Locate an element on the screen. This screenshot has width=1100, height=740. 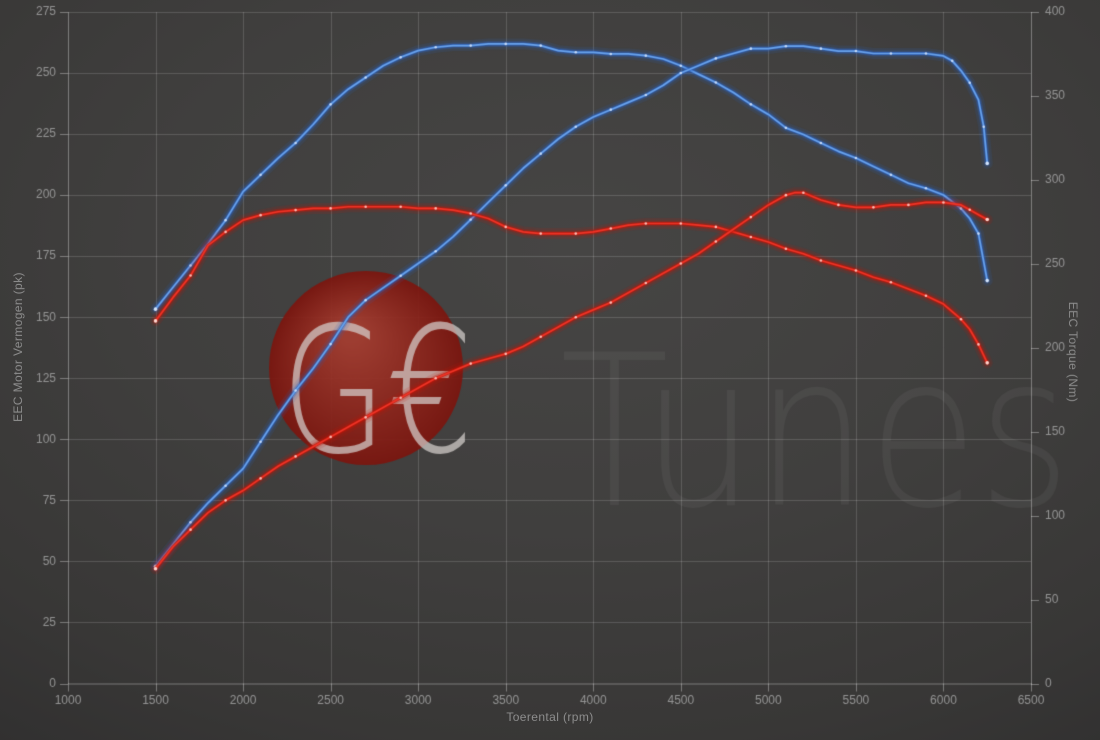
y-left-axis-title: EEC Motor Vermogen (pk) is located at coordinates (18, 347).